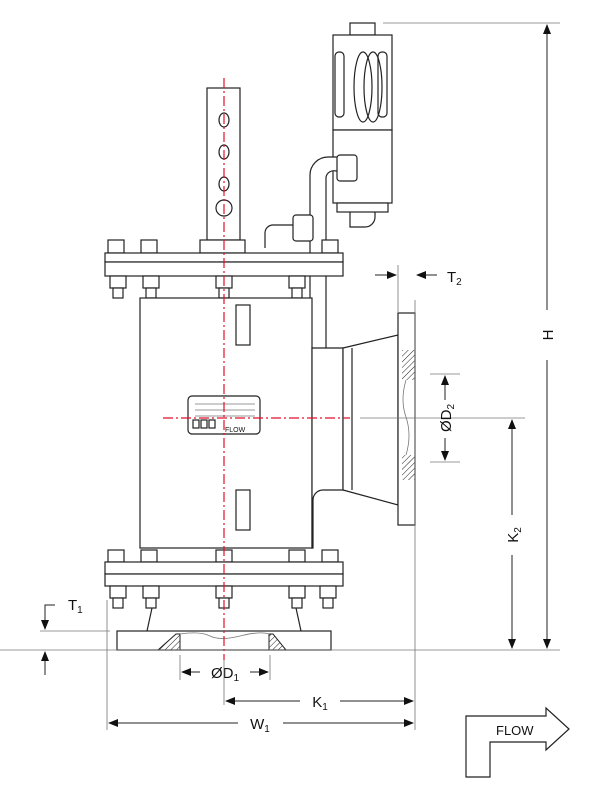  I want to click on bracket, so click(222, 170).